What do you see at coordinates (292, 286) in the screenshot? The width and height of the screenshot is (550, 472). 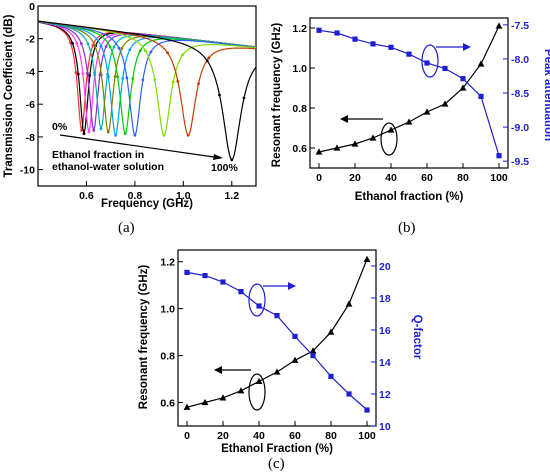 I see `panel-c-right-arrowhead` at bounding box center [292, 286].